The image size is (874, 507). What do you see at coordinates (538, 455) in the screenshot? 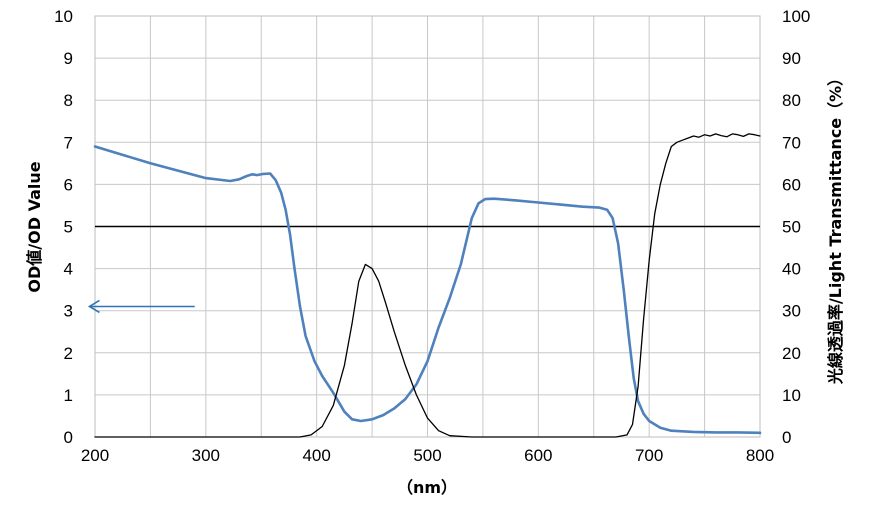
I see `x-tick-label: 600` at bounding box center [538, 455].